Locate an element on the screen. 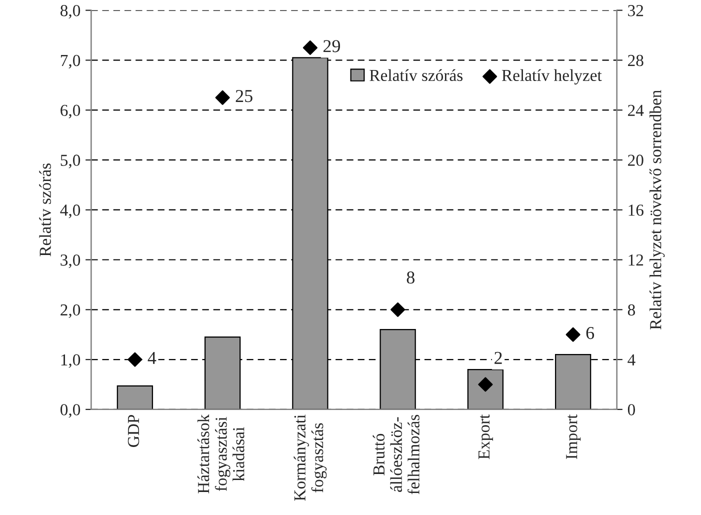 The image size is (701, 515). x-tick-label: GDP is located at coordinates (134, 430).